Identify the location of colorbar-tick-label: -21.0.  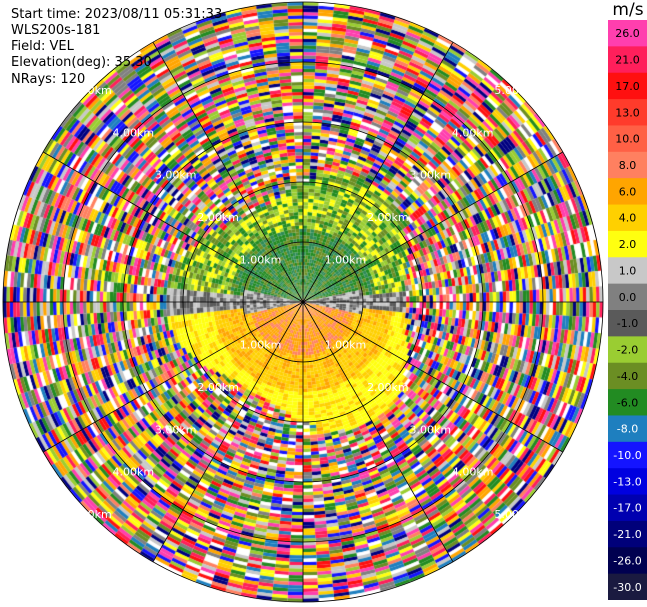
(627, 534).